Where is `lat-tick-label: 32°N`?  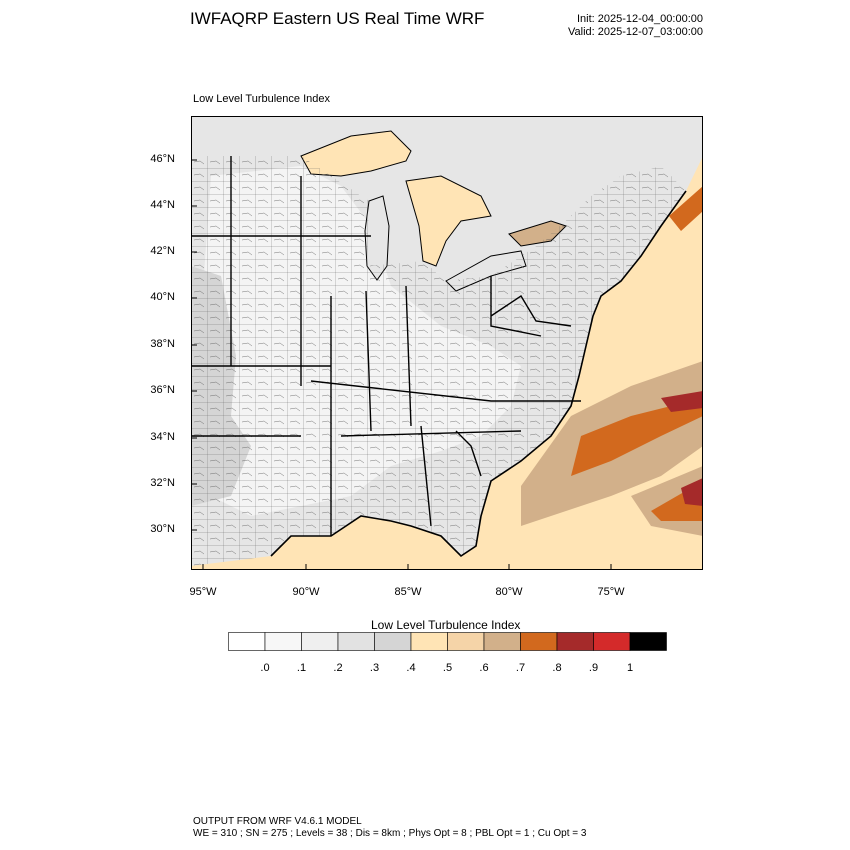 lat-tick-label: 32°N is located at coordinates (162, 483).